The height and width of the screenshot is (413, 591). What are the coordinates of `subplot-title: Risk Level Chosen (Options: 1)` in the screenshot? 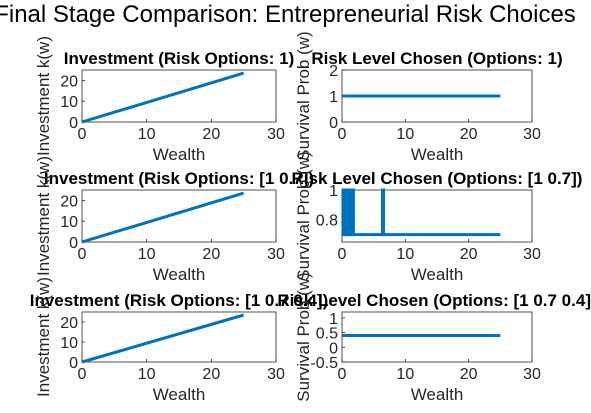 It's located at (436, 58).